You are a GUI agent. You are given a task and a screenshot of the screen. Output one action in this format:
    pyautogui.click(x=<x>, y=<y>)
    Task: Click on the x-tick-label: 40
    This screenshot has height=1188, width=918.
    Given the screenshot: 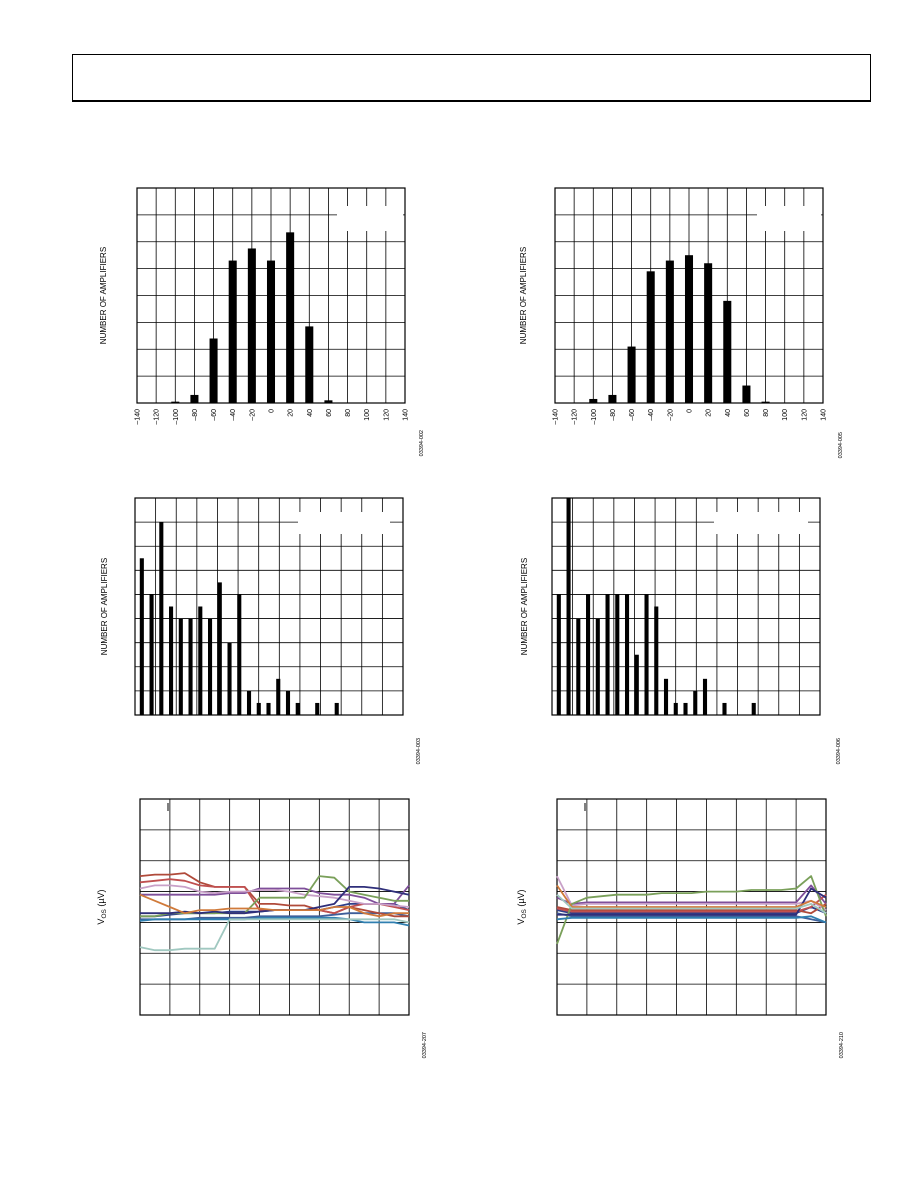 What is the action you would take?
    pyautogui.click(x=728, y=413)
    